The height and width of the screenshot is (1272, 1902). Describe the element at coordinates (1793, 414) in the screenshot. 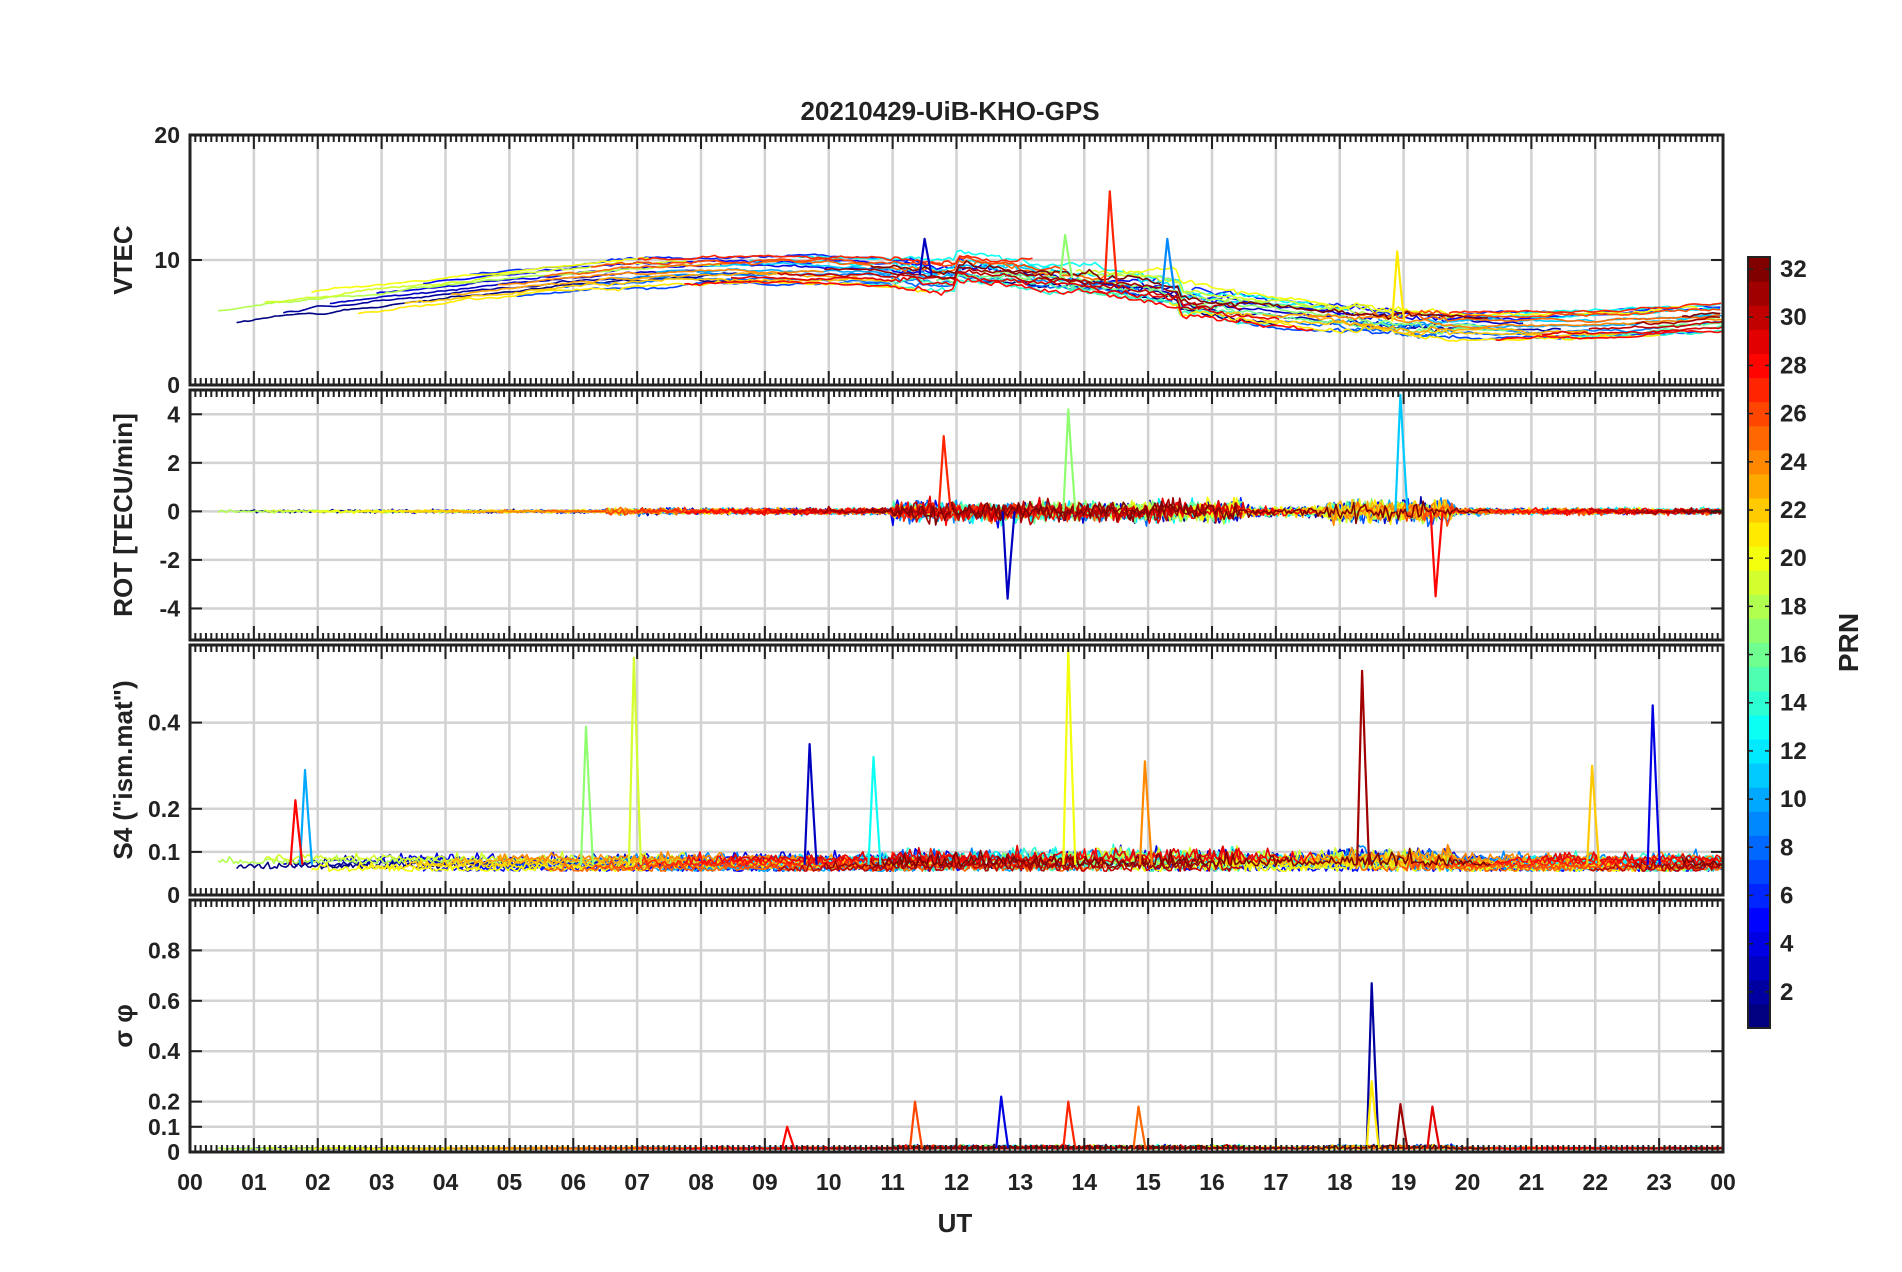

I see `colorbar-tick-label: 26` at that location.